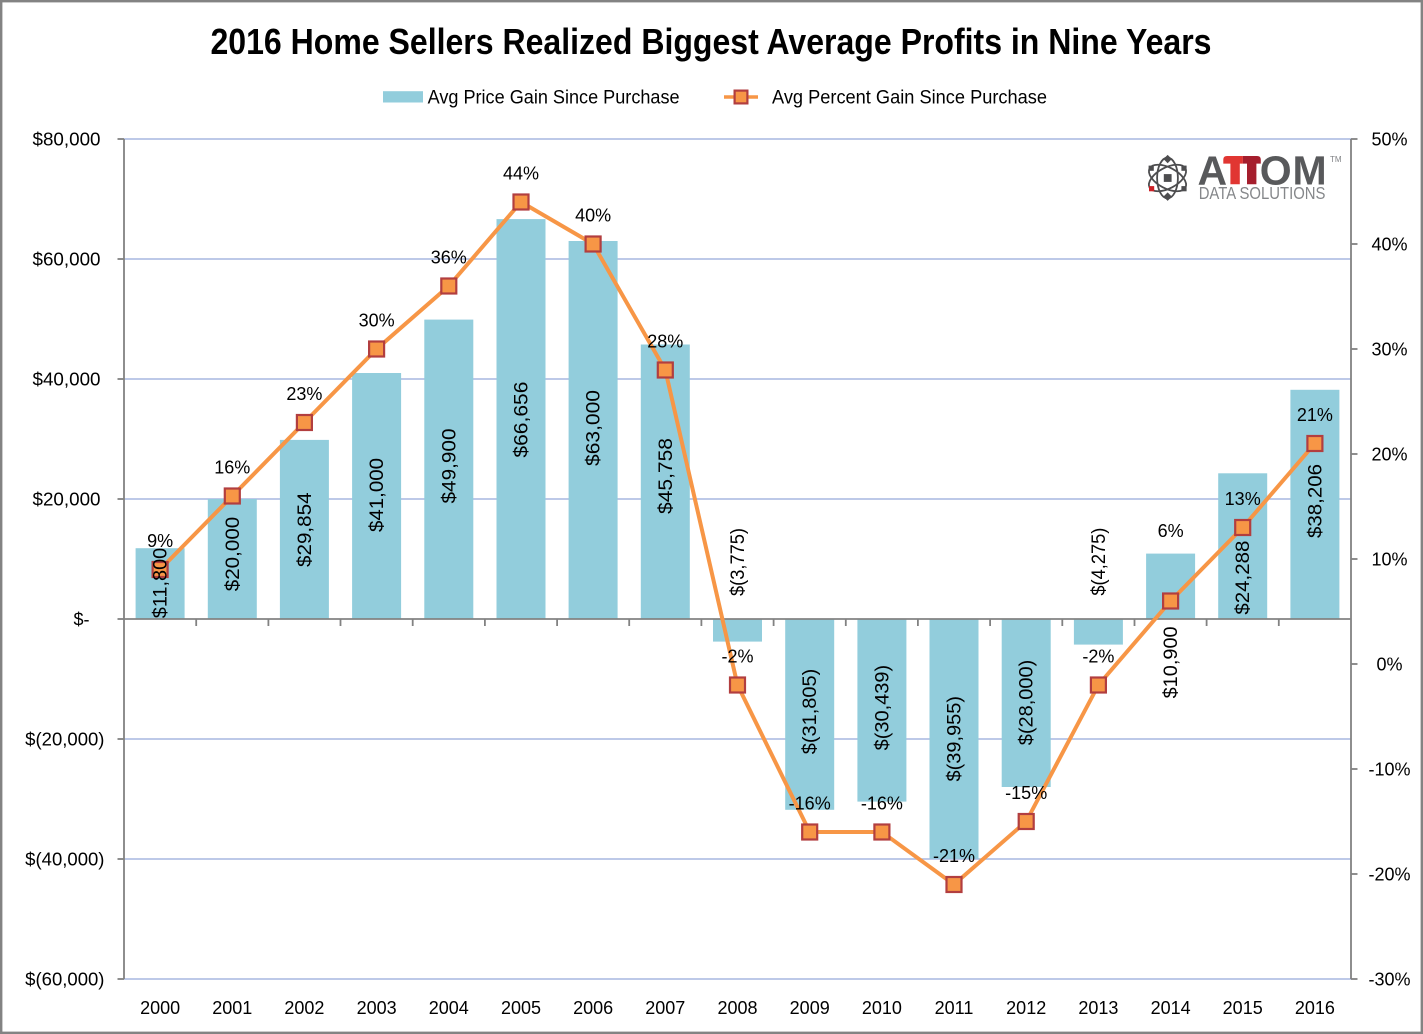 Image resolution: width=1423 pixels, height=1034 pixels. I want to click on svg-text: $66,656, so click(522, 420).